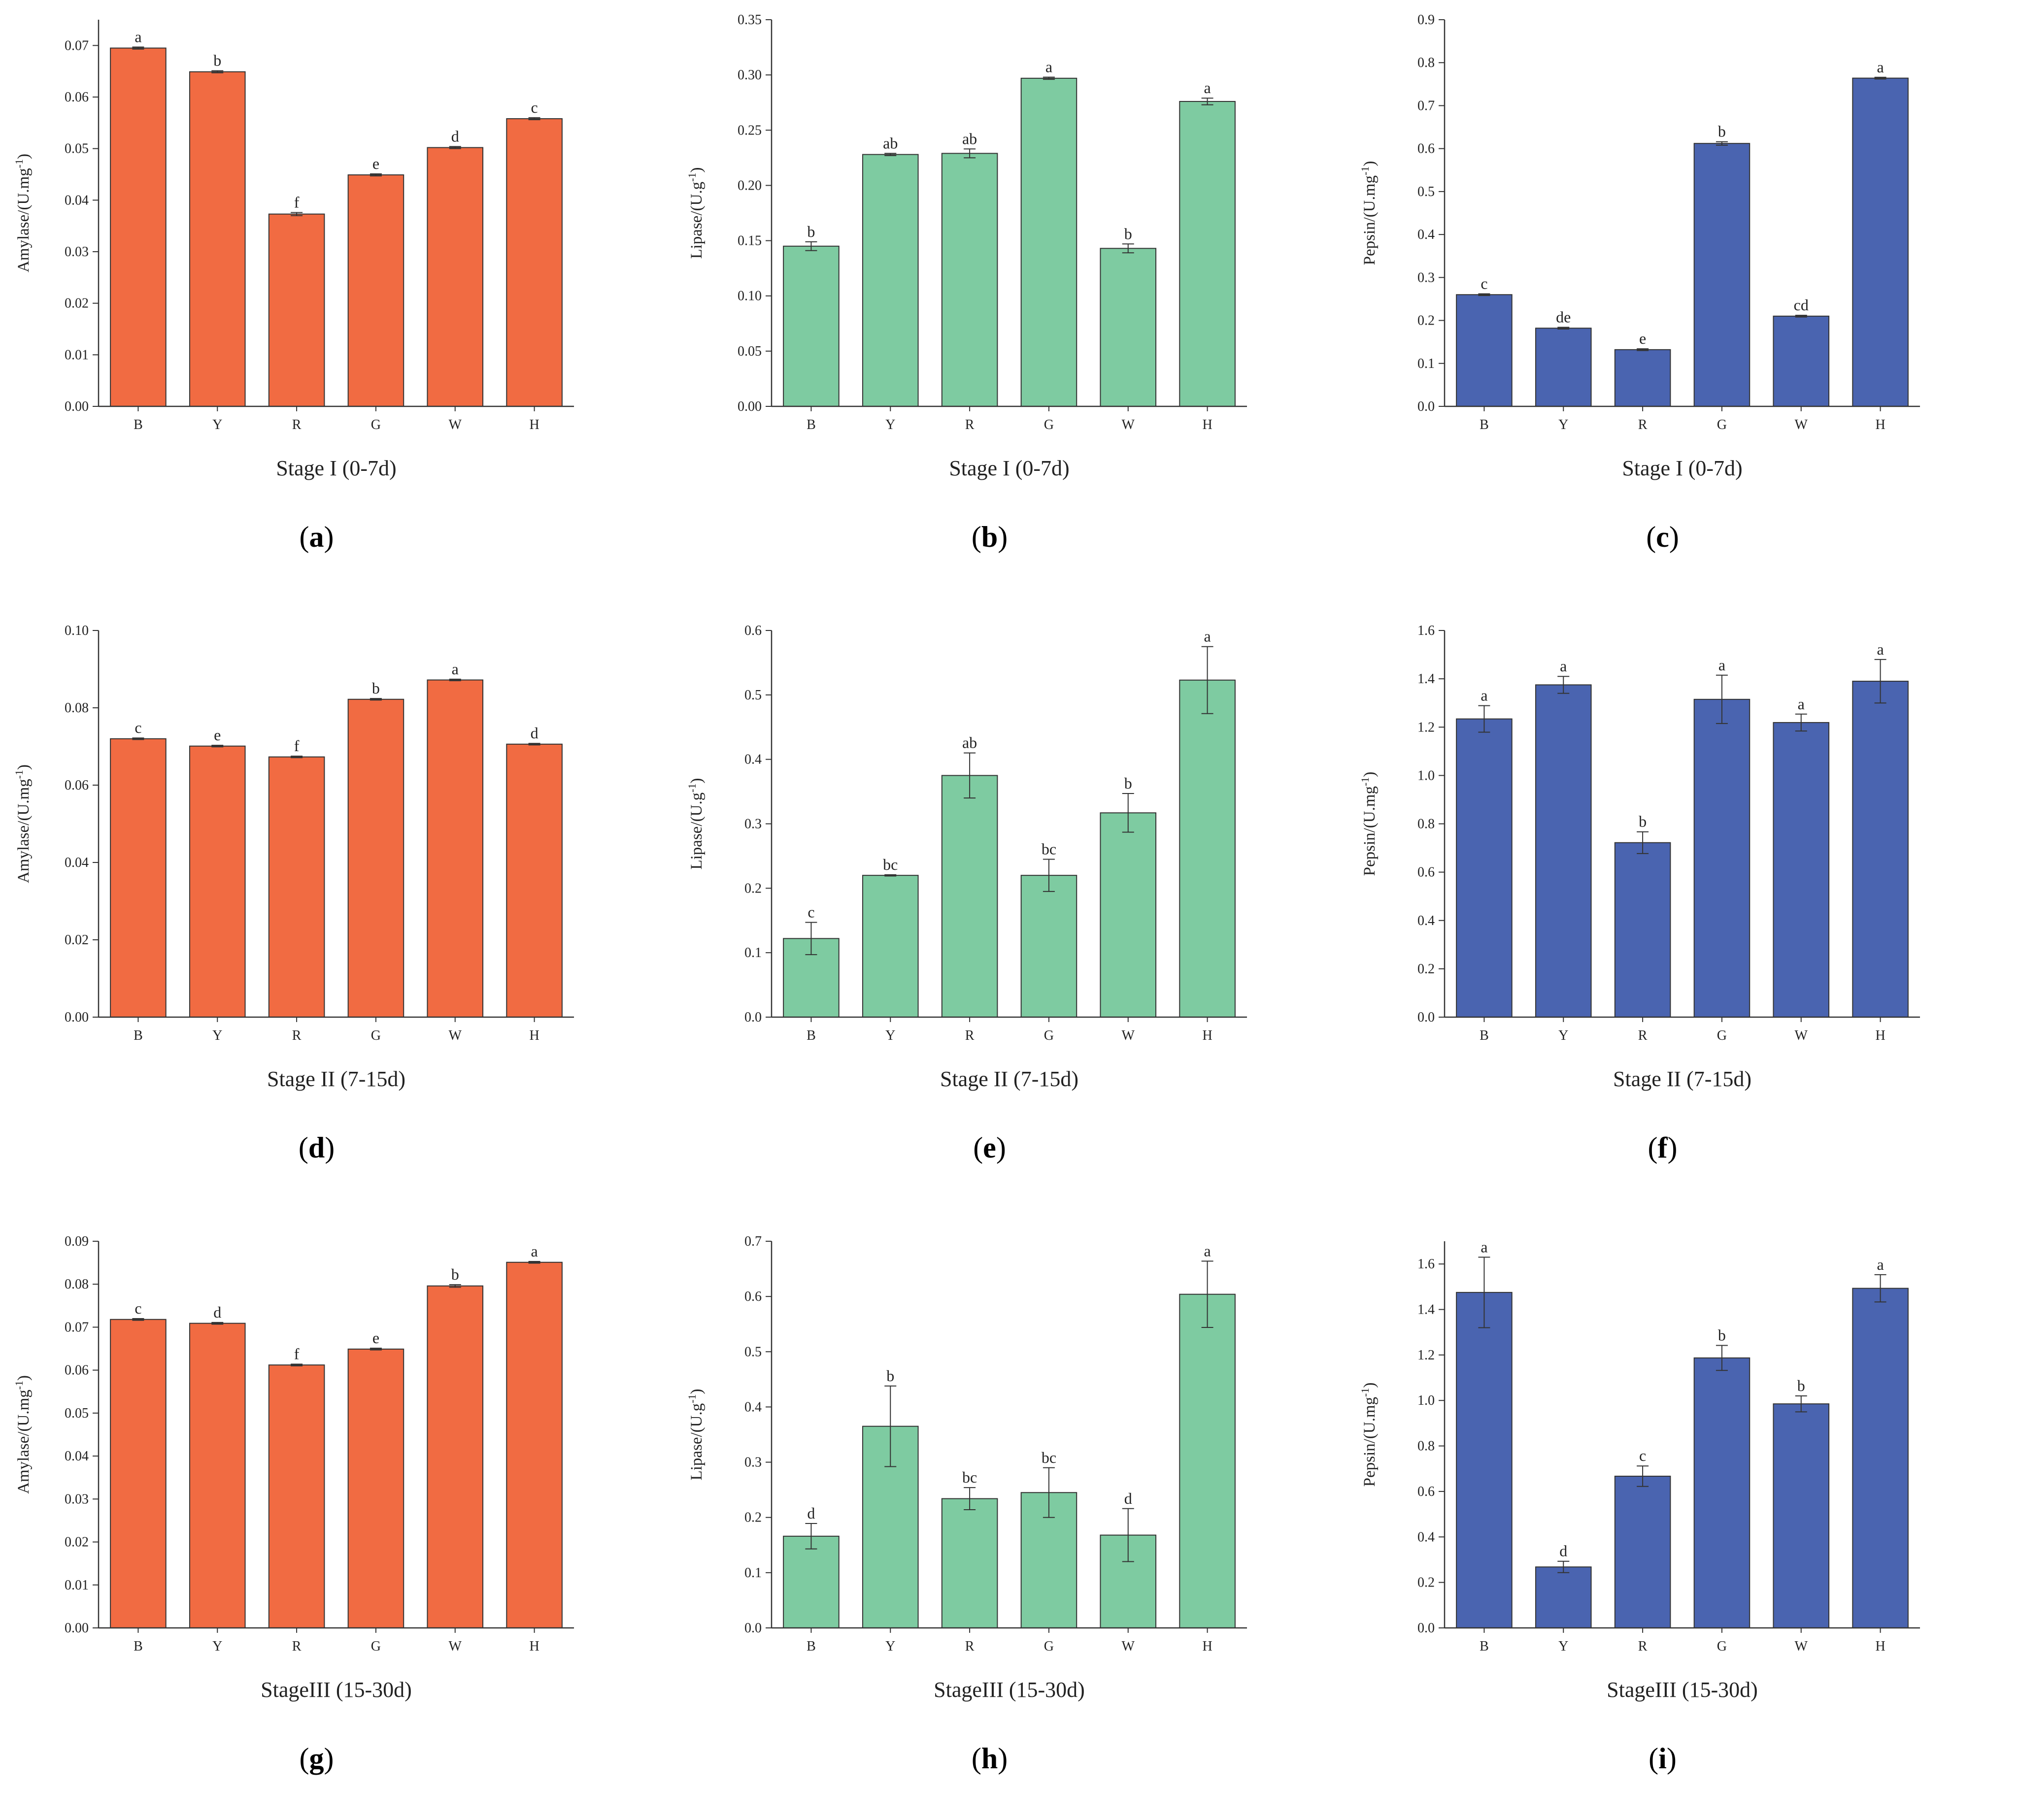 This screenshot has width=2020, height=1820. What do you see at coordinates (753, 1573) in the screenshot?
I see `y-tick-label: 0.1` at bounding box center [753, 1573].